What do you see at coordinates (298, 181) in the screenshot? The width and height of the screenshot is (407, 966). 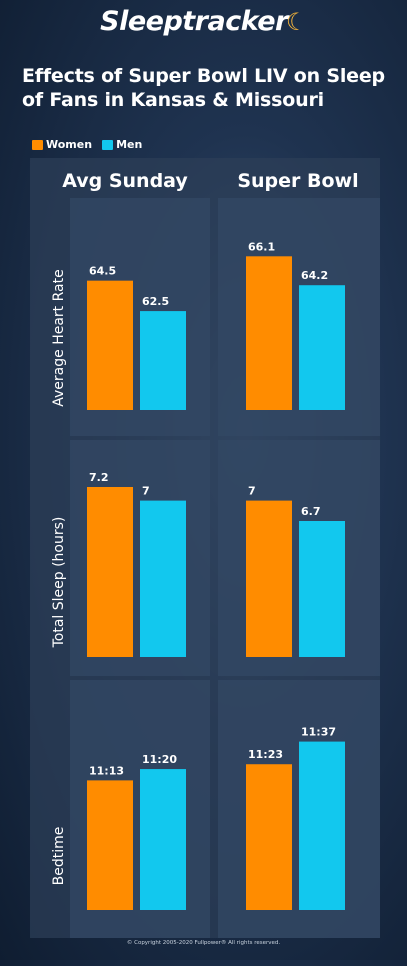 I see `column-header-super-bowl: Super Bowl` at bounding box center [298, 181].